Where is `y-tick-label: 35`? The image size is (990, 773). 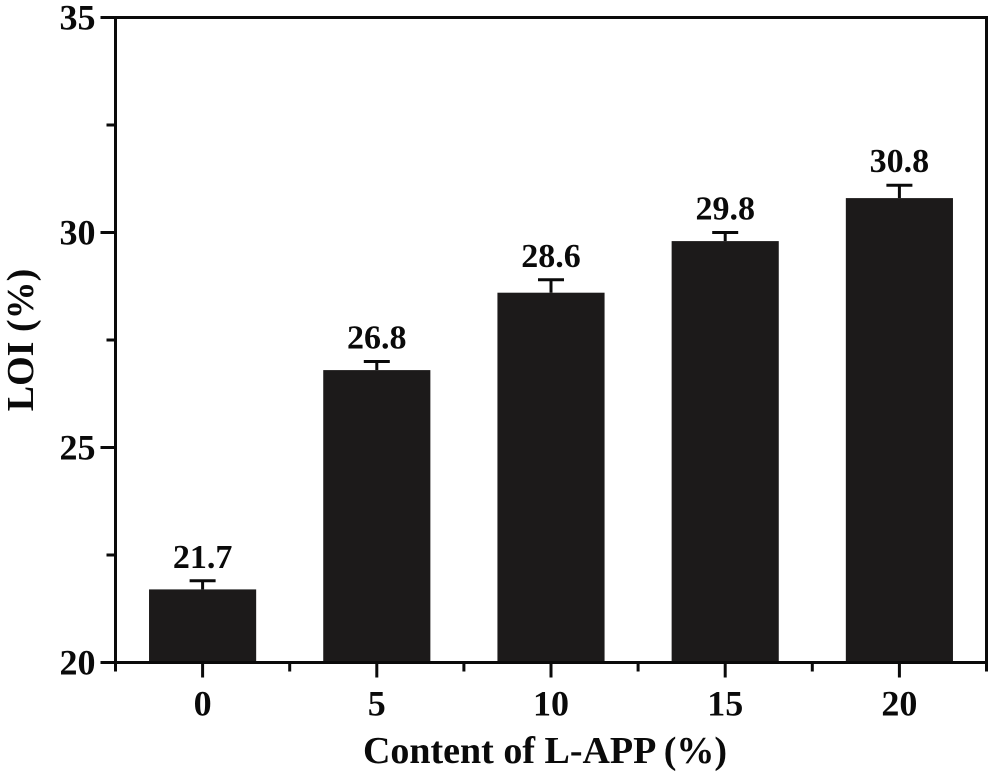 y-tick-label: 35 is located at coordinates (78, 19).